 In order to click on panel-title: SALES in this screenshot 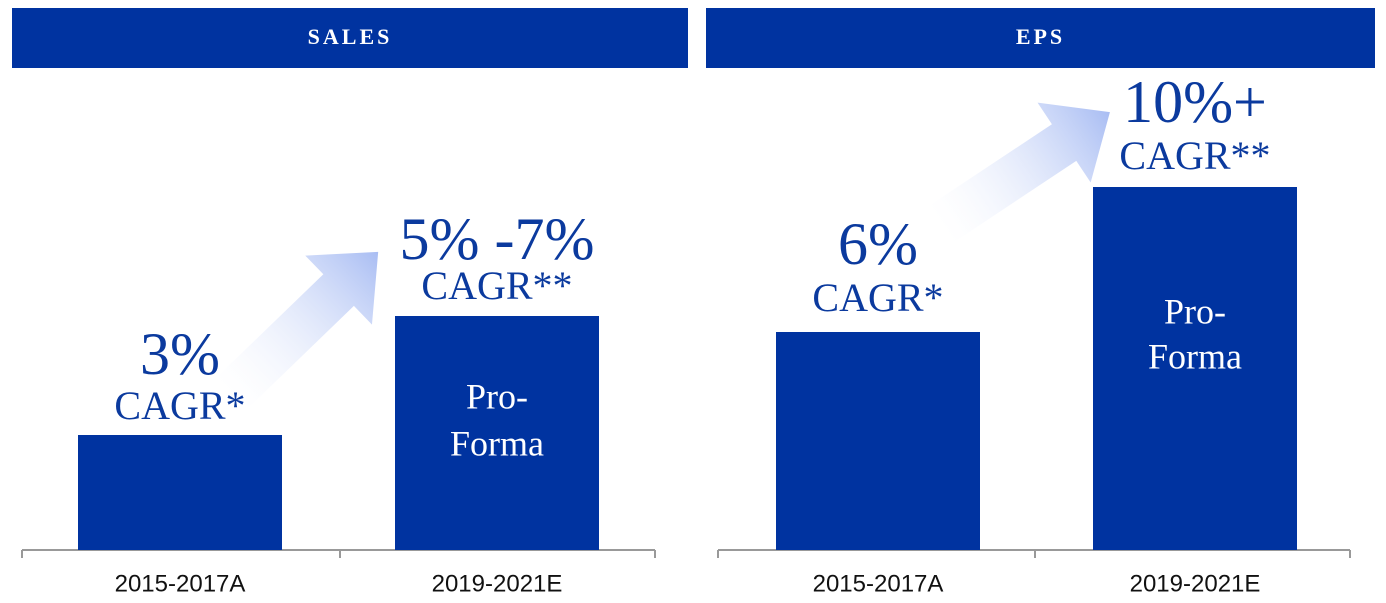, I will do `click(350, 36)`.